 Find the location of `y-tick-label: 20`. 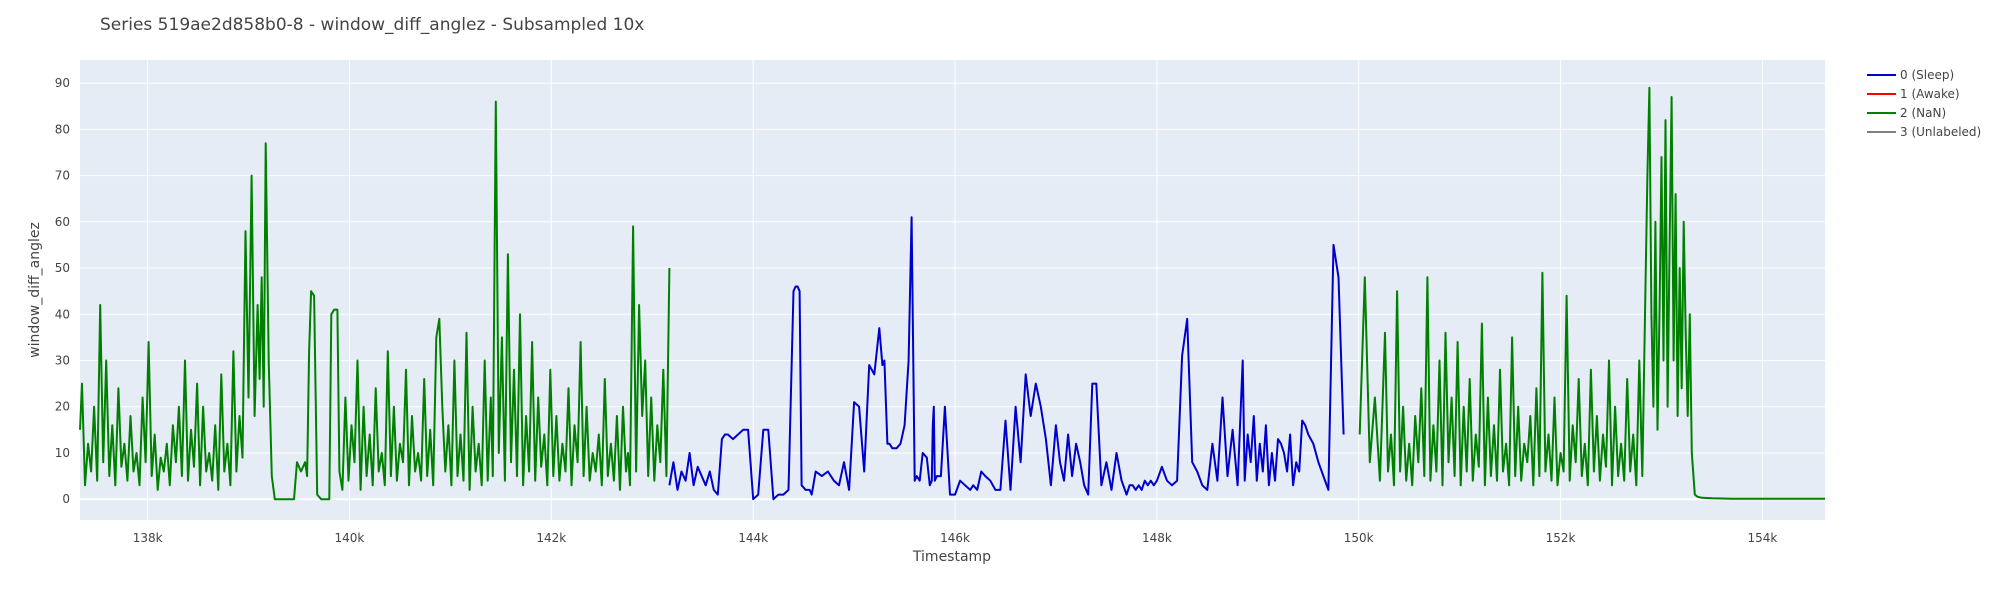

y-tick-label: 20 is located at coordinates (62, 407).